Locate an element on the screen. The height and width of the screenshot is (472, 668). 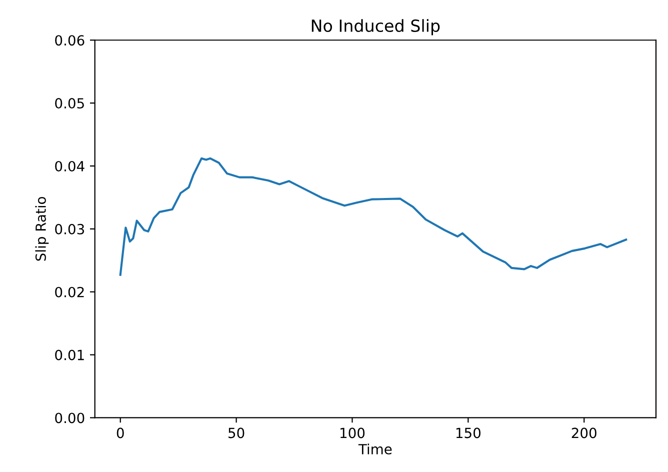
x-tick-label: 100 is located at coordinates (352, 433).